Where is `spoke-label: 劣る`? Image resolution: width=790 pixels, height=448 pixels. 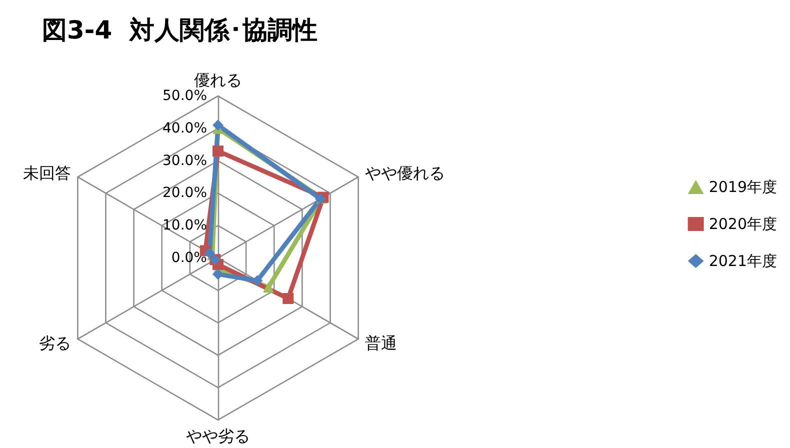 spoke-label: 劣る is located at coordinates (54, 343).